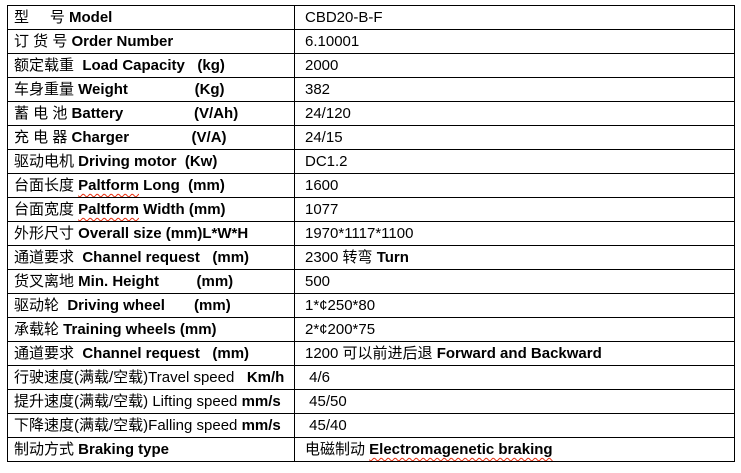  Describe the element at coordinates (514, 161) in the screenshot. I see `spec-value-cell: DC1.2` at that location.